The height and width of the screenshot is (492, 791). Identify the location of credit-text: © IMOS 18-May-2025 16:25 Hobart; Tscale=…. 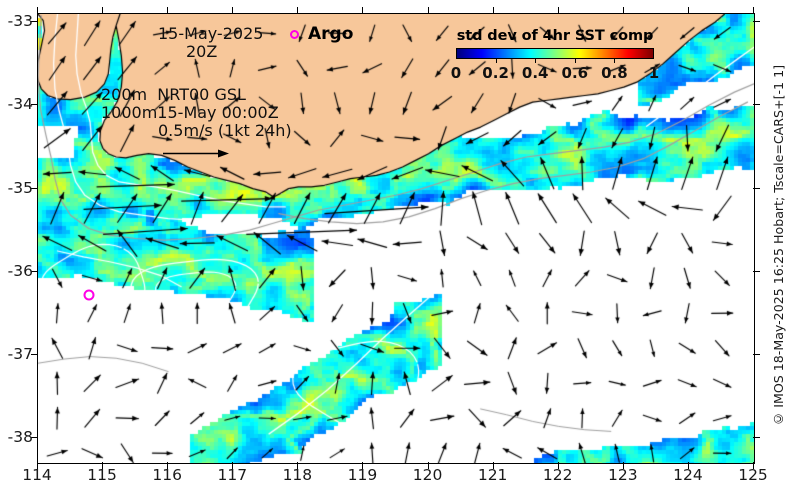
(778, 246).